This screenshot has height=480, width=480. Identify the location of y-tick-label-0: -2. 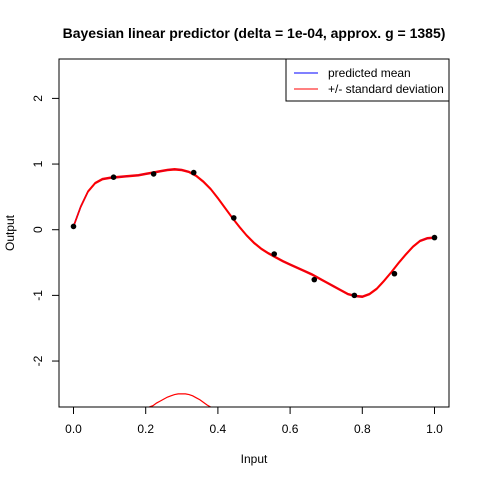
(38, 360).